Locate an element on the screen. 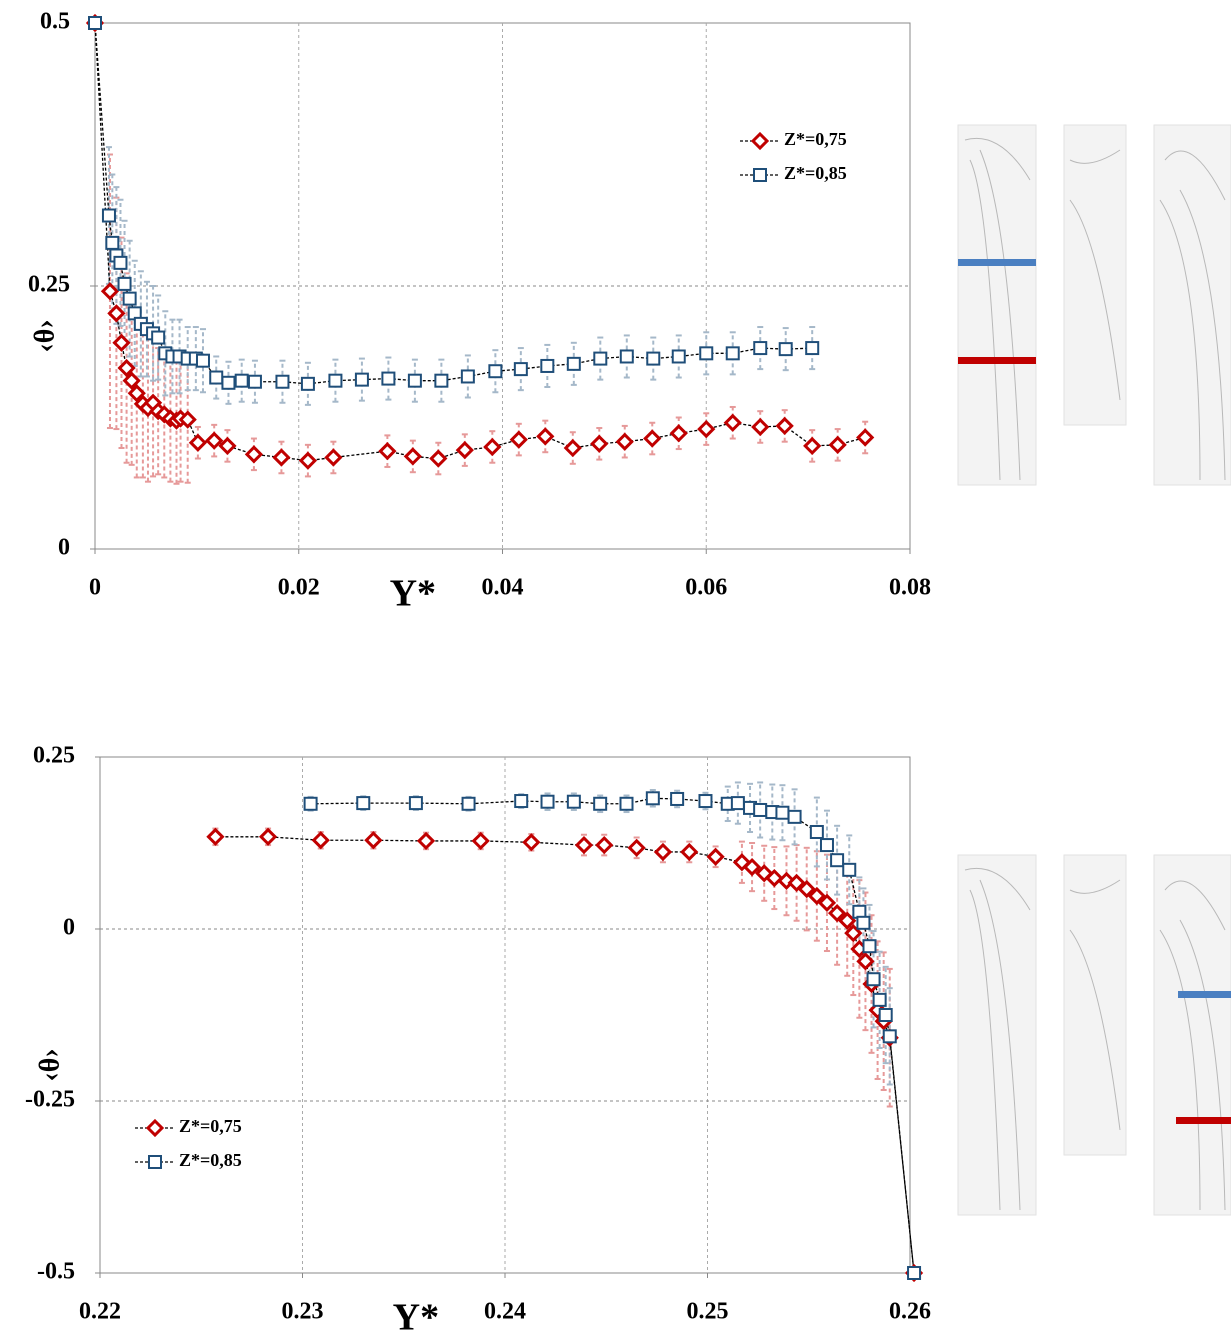 The width and height of the screenshot is (1231, 1336). y-axis-label: ‹θ› is located at coordinates (49, 1064).